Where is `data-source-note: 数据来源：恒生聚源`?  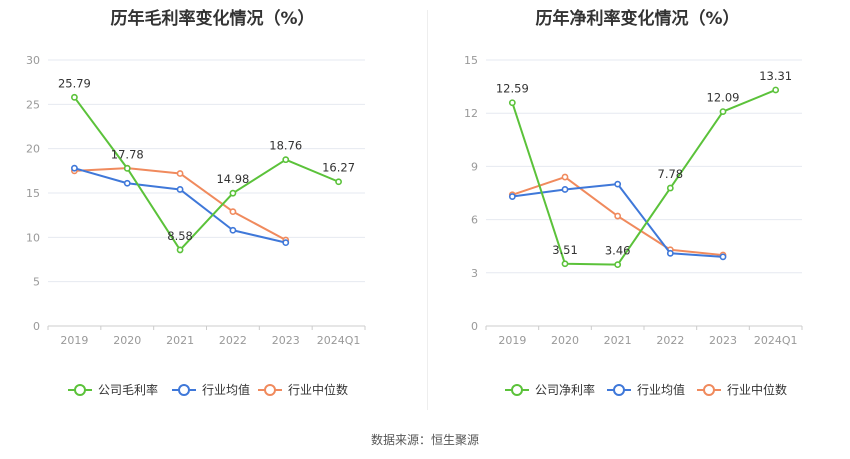
data-source-note: 数据来源：恒生聚源 is located at coordinates (424, 440).